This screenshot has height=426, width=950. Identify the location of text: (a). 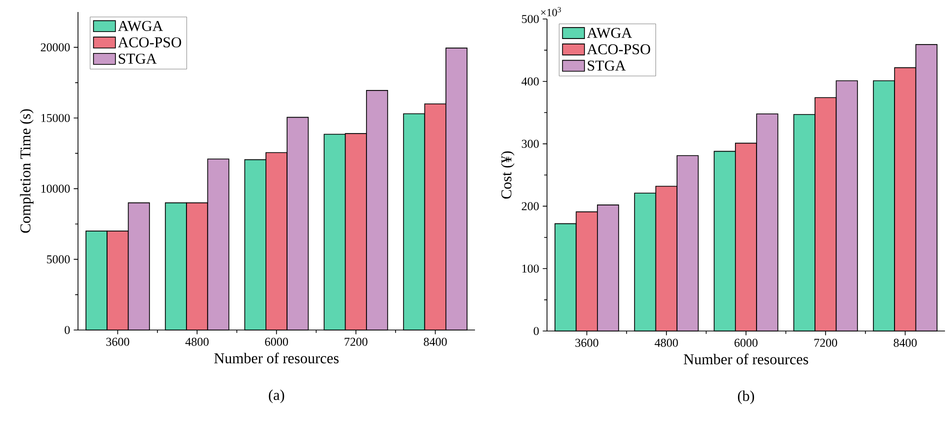
(276, 397).